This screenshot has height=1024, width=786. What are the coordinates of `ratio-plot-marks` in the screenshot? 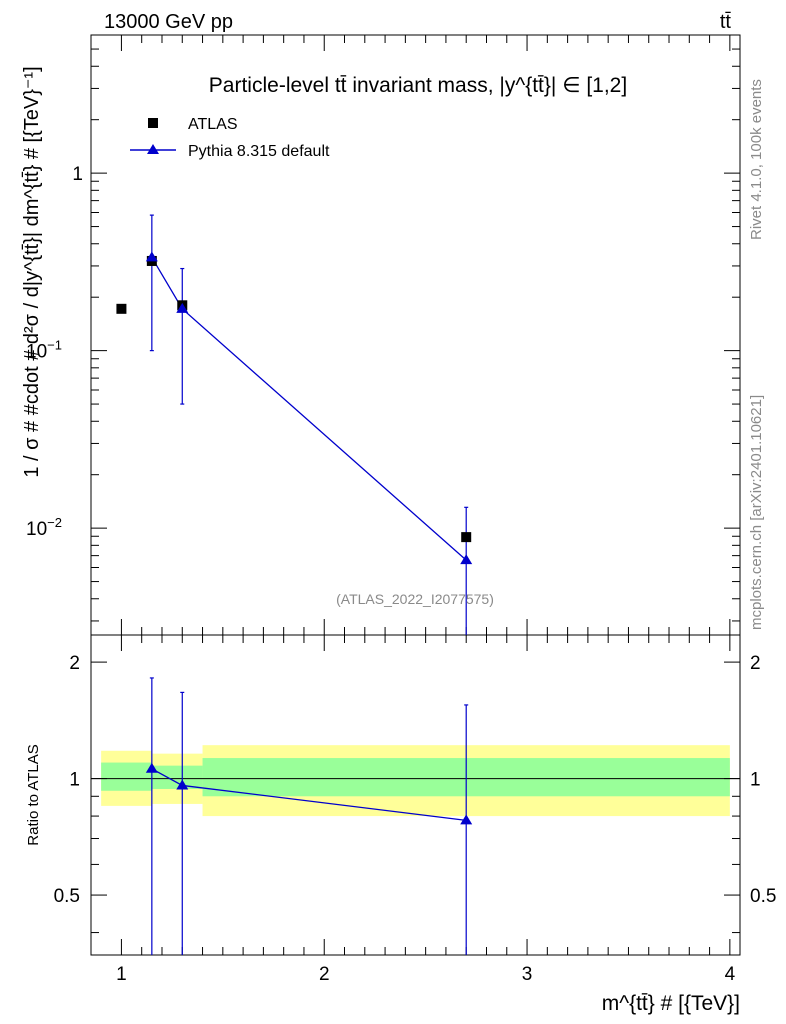 It's located at (309, 816).